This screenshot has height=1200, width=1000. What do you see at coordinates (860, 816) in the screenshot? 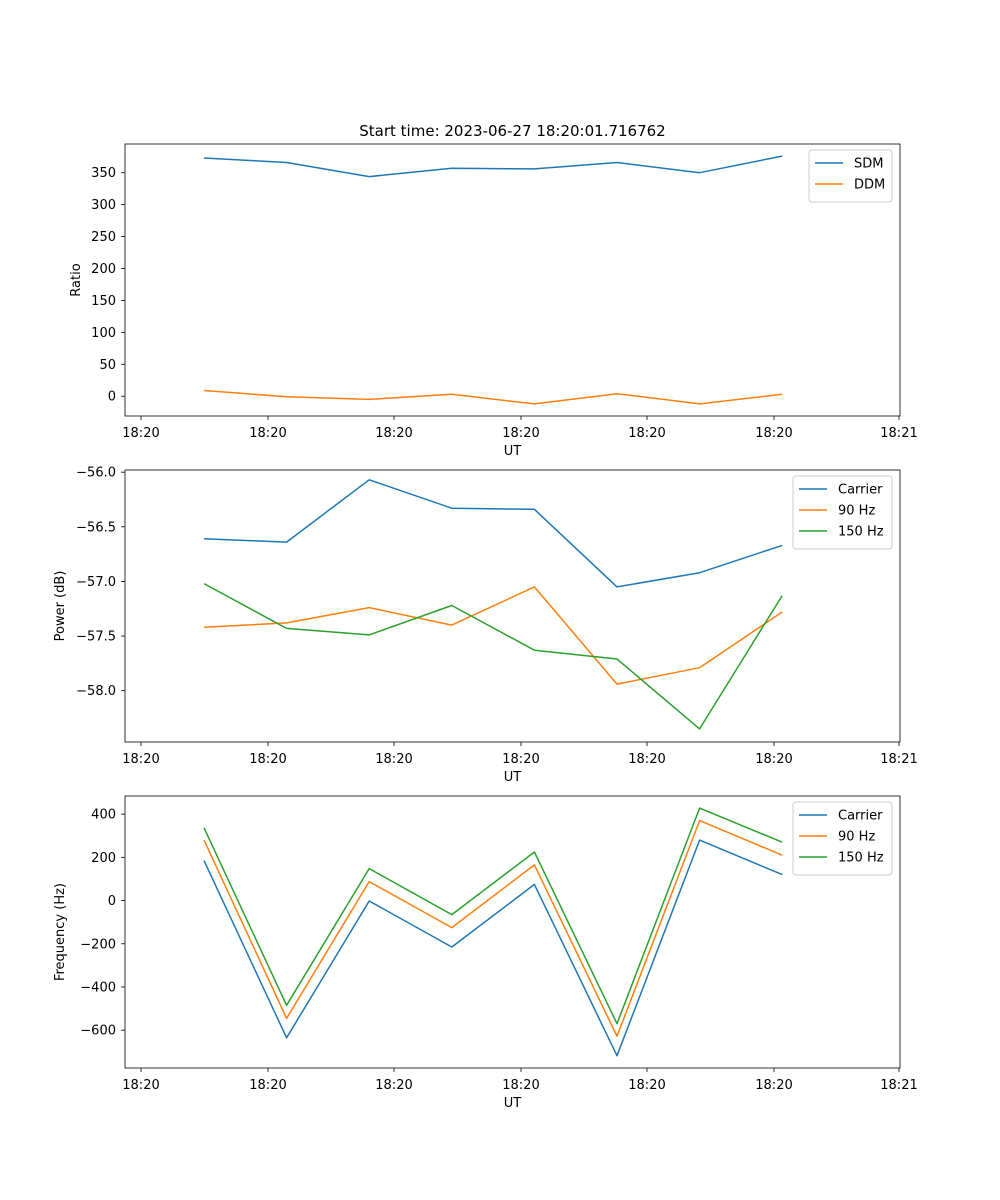
I see `frequency-legend-label: Carrier` at bounding box center [860, 816].